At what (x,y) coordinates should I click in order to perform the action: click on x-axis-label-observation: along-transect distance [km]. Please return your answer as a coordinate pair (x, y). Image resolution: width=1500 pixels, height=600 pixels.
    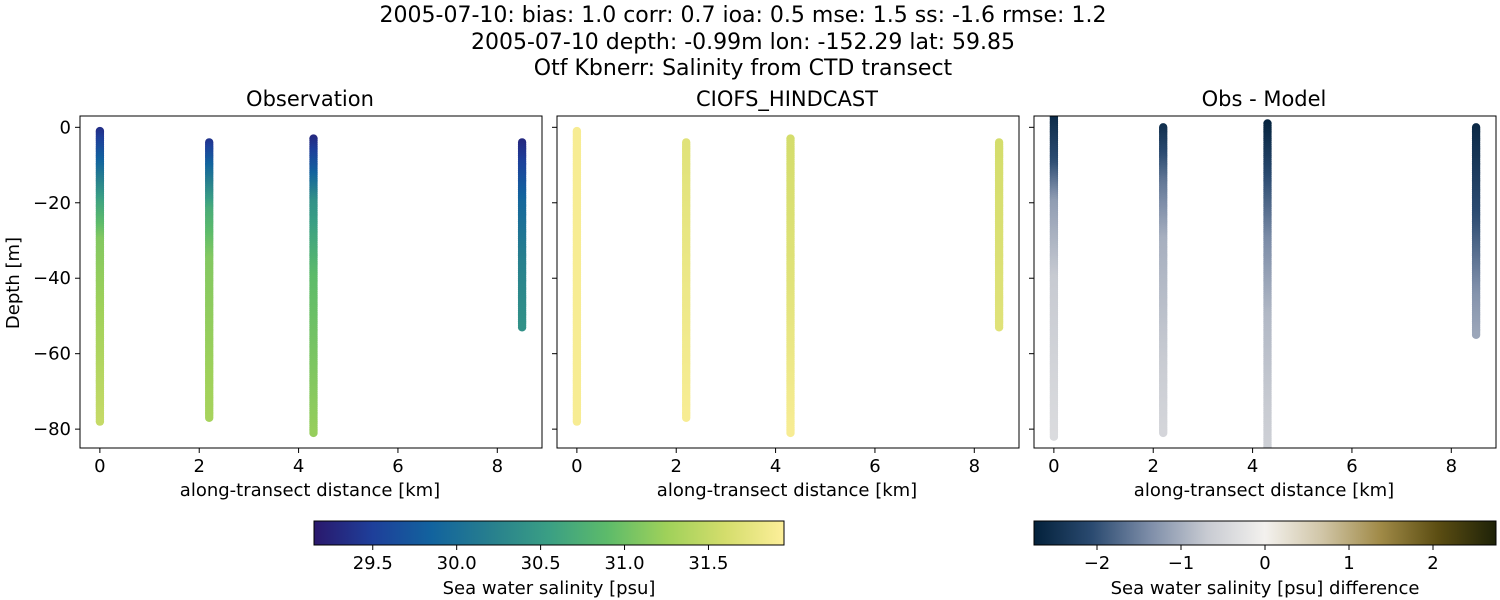
    Looking at the image, I should click on (310, 490).